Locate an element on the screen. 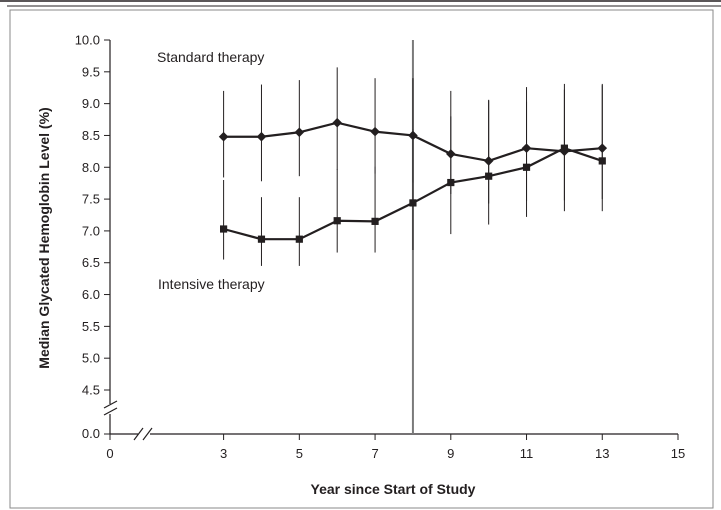 This screenshot has height=510, width=721. y-tick-label: 5.0 is located at coordinates (91, 358).